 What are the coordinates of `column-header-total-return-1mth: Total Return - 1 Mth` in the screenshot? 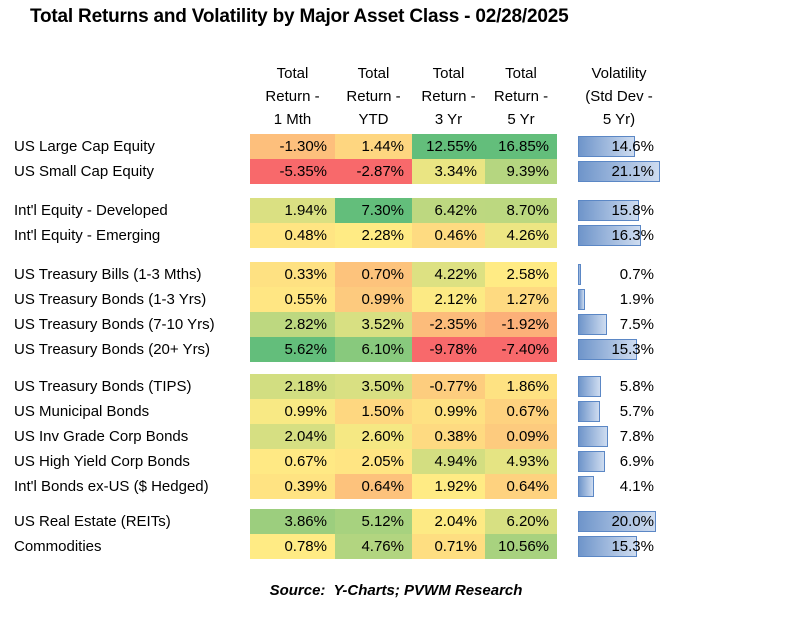 It's located at (292, 96).